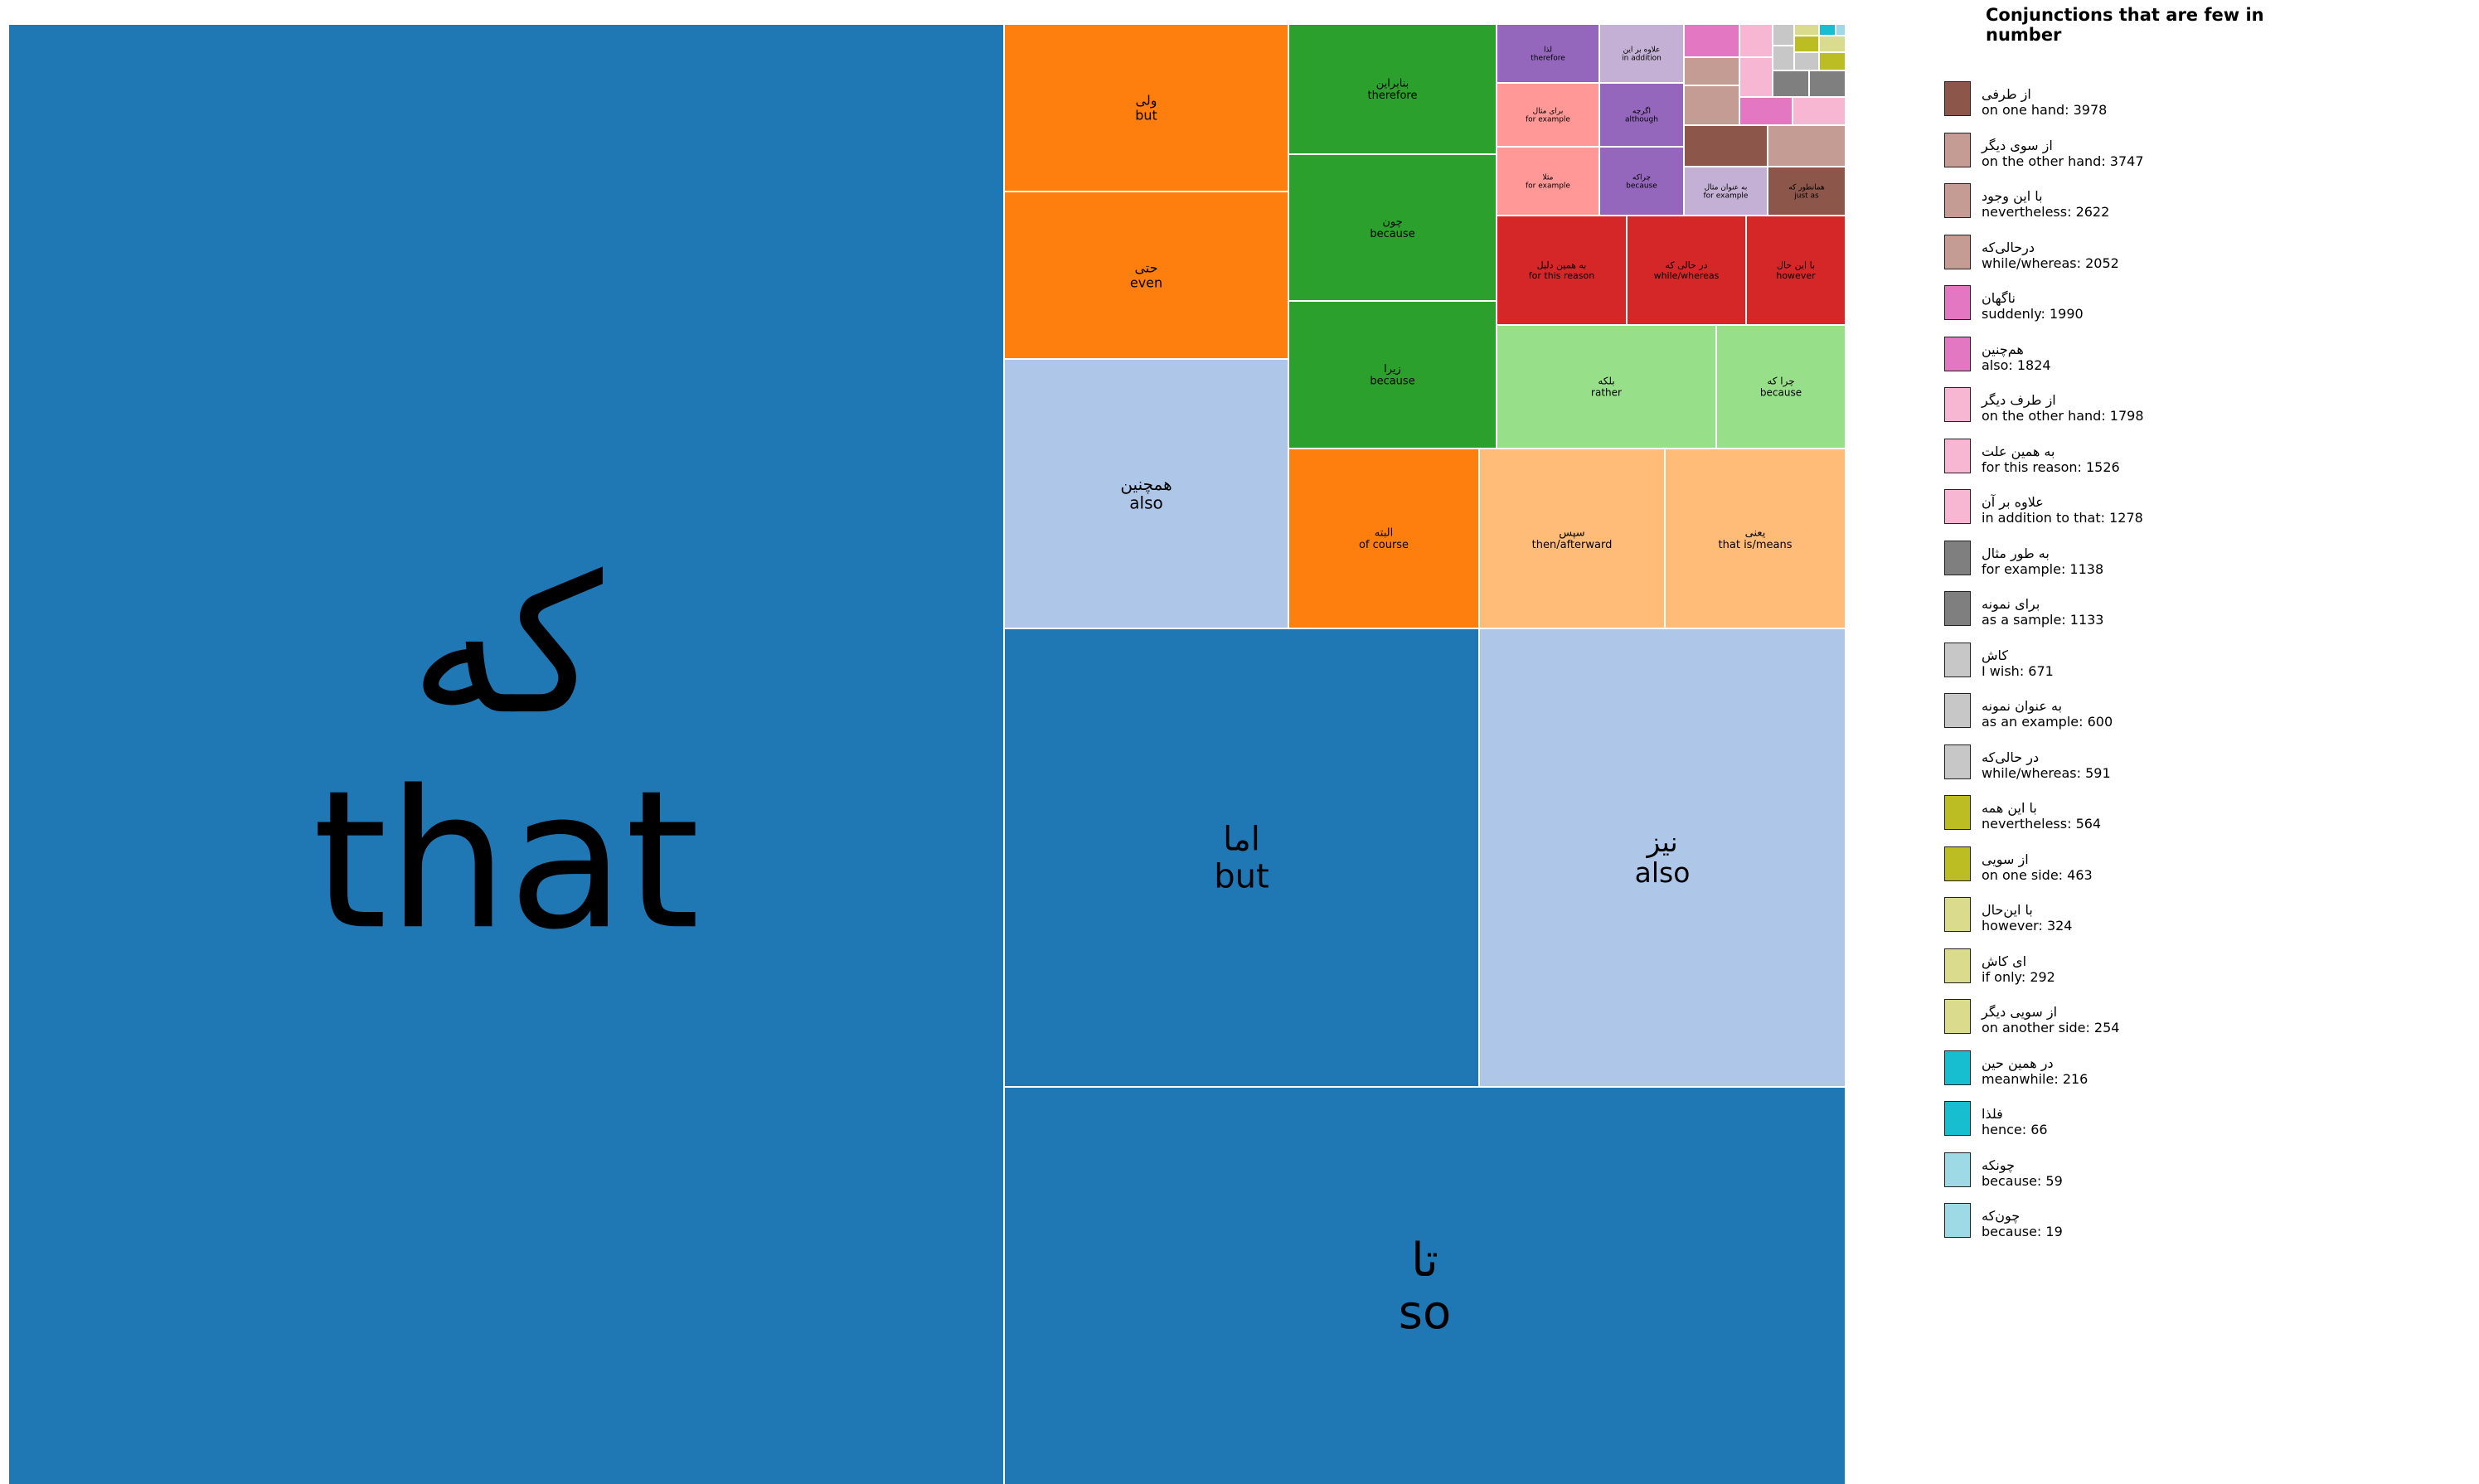 This screenshot has height=1484, width=2479. Describe the element at coordinates (2046, 212) in the screenshot. I see `legend-label-en: nevertheless: 2622` at that location.